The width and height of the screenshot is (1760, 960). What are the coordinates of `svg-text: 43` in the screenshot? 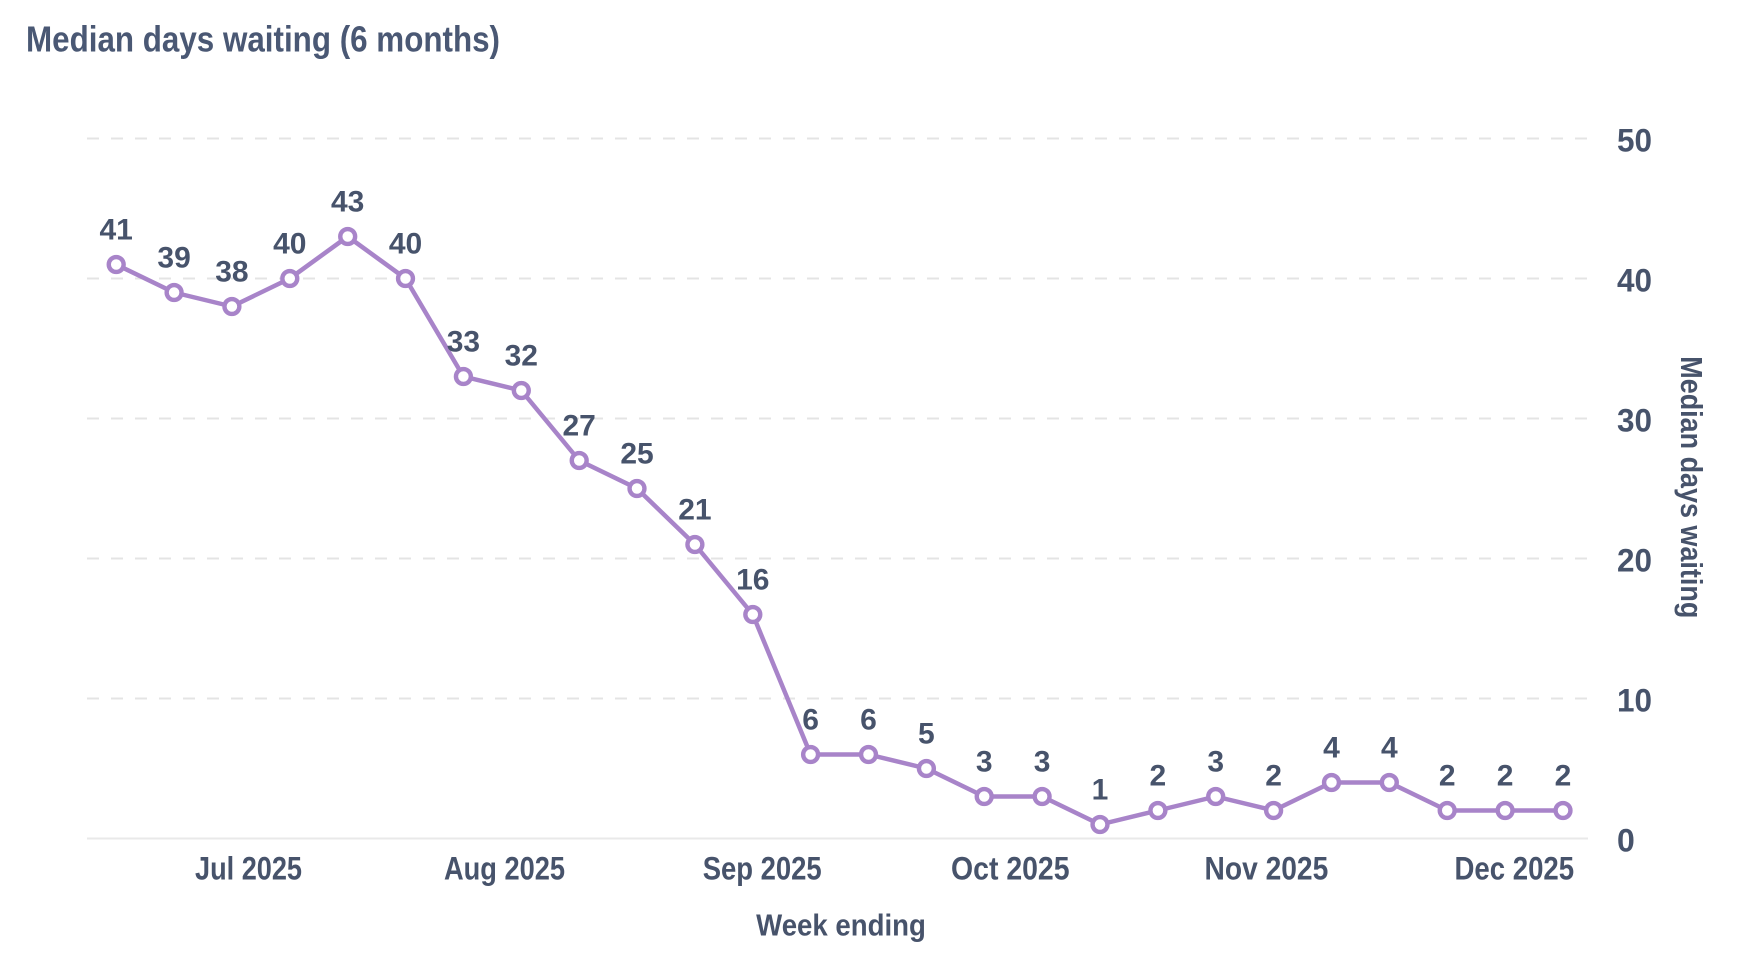 It's located at (347, 202).